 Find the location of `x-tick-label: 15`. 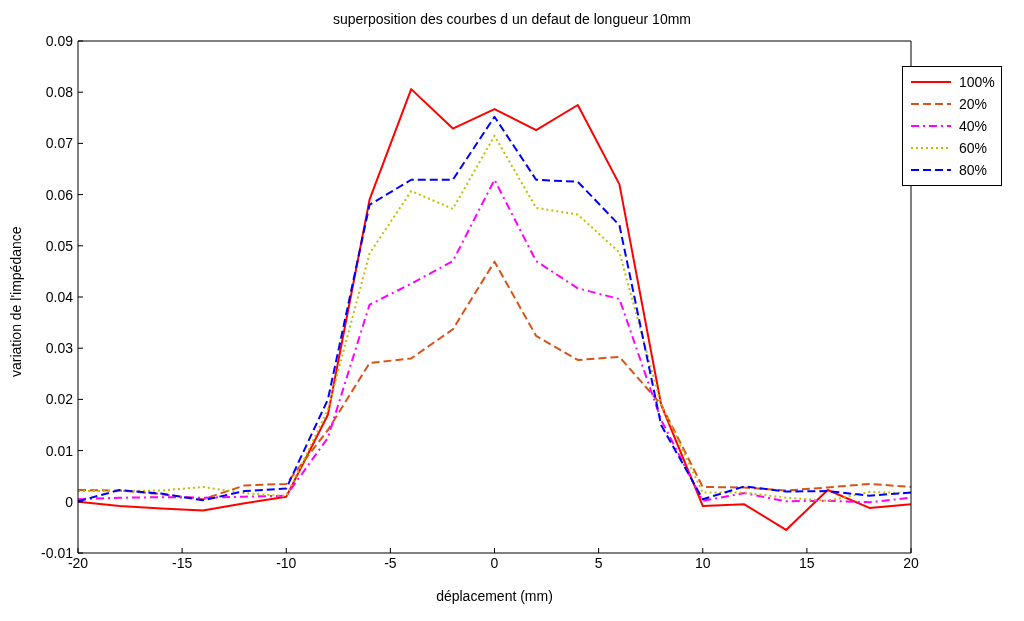

x-tick-label: 15 is located at coordinates (807, 562).